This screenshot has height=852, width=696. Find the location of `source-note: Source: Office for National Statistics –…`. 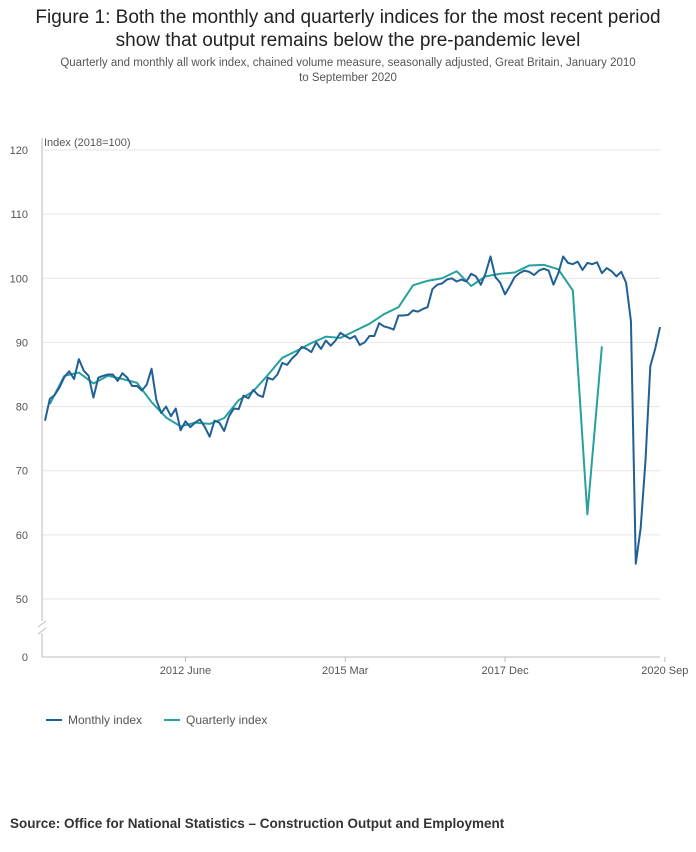

source-note: Source: Office for National Statistics –… is located at coordinates (257, 823).